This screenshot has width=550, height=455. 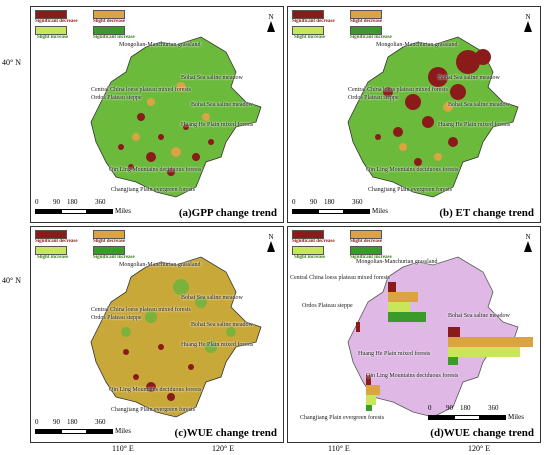 I want to click on longitude-label-120-left: 120° E, so click(x=223, y=448).